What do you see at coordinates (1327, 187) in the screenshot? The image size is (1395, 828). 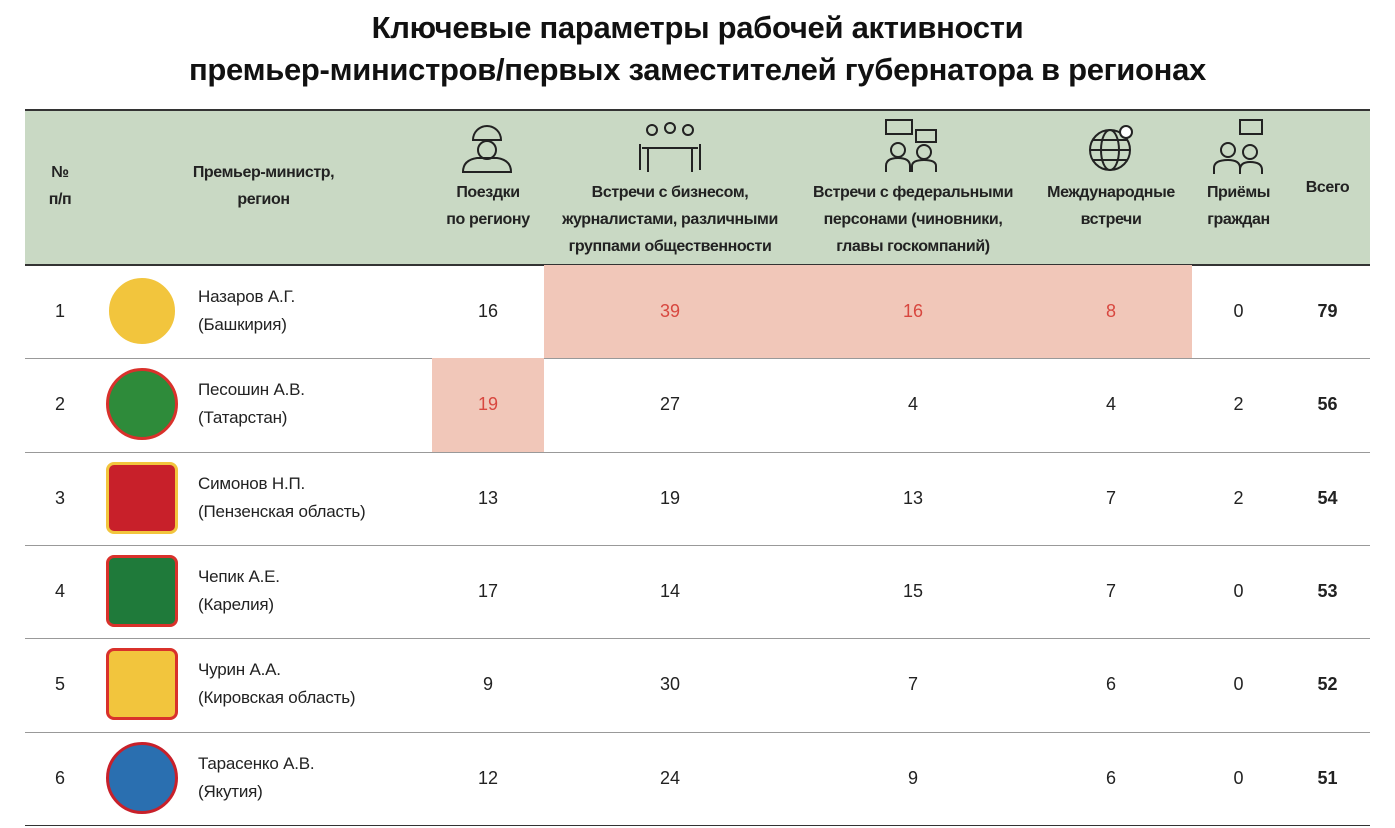 I see `column-header: Всего` at bounding box center [1327, 187].